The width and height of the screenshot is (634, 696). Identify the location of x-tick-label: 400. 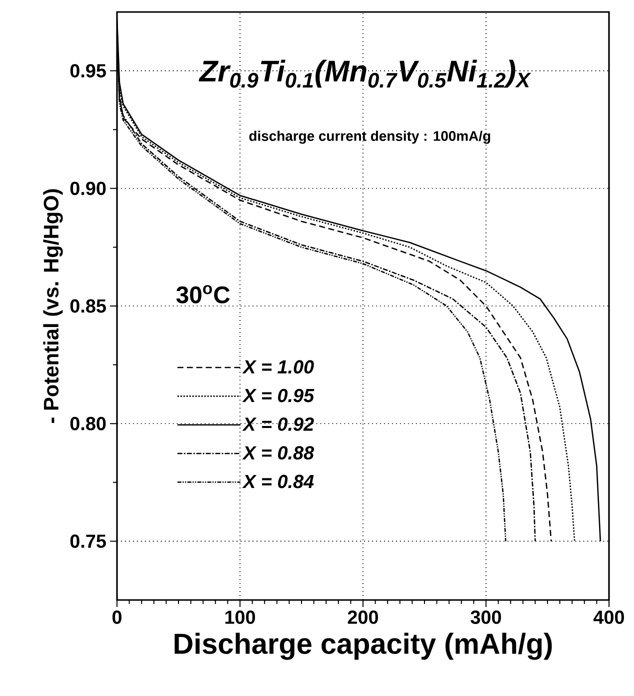
(608, 617).